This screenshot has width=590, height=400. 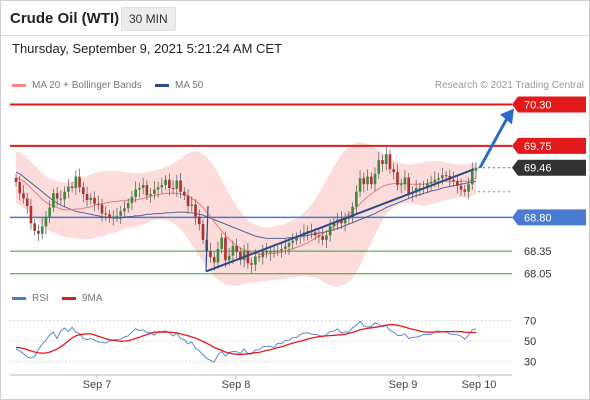 I want to click on support-trendline, so click(x=340, y=220).